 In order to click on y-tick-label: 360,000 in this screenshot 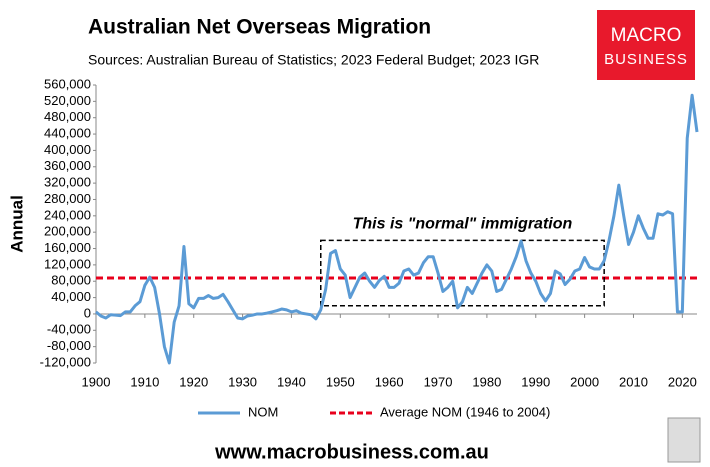, I will do `click(67, 165)`.